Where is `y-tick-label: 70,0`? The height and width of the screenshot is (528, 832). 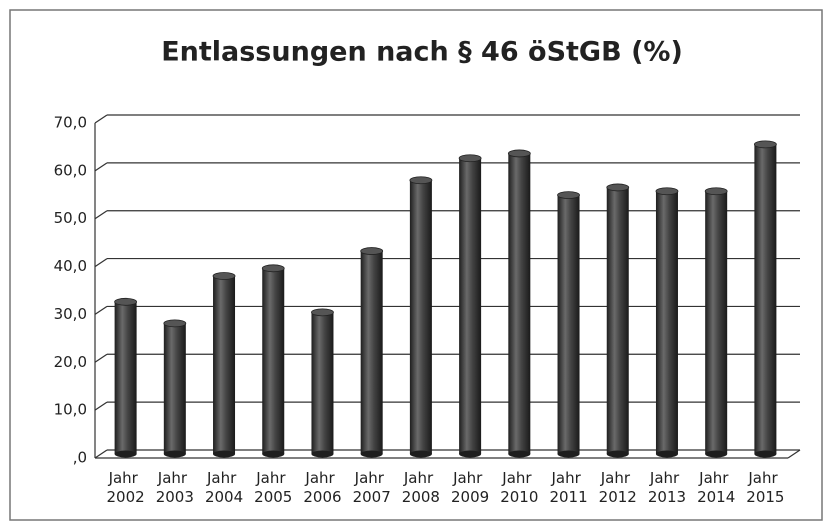 y-tick-label: 70,0 is located at coordinates (70, 123).